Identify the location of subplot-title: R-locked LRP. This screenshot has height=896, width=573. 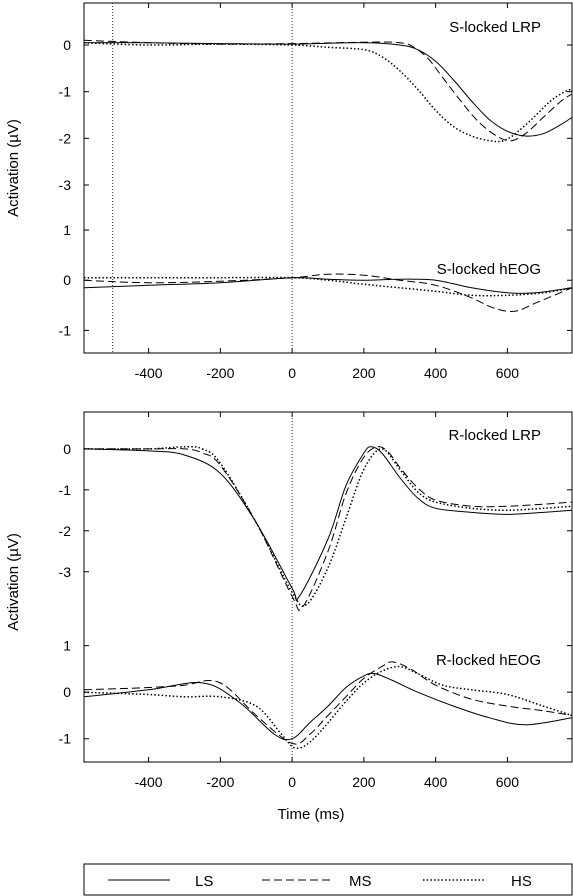
(494, 435).